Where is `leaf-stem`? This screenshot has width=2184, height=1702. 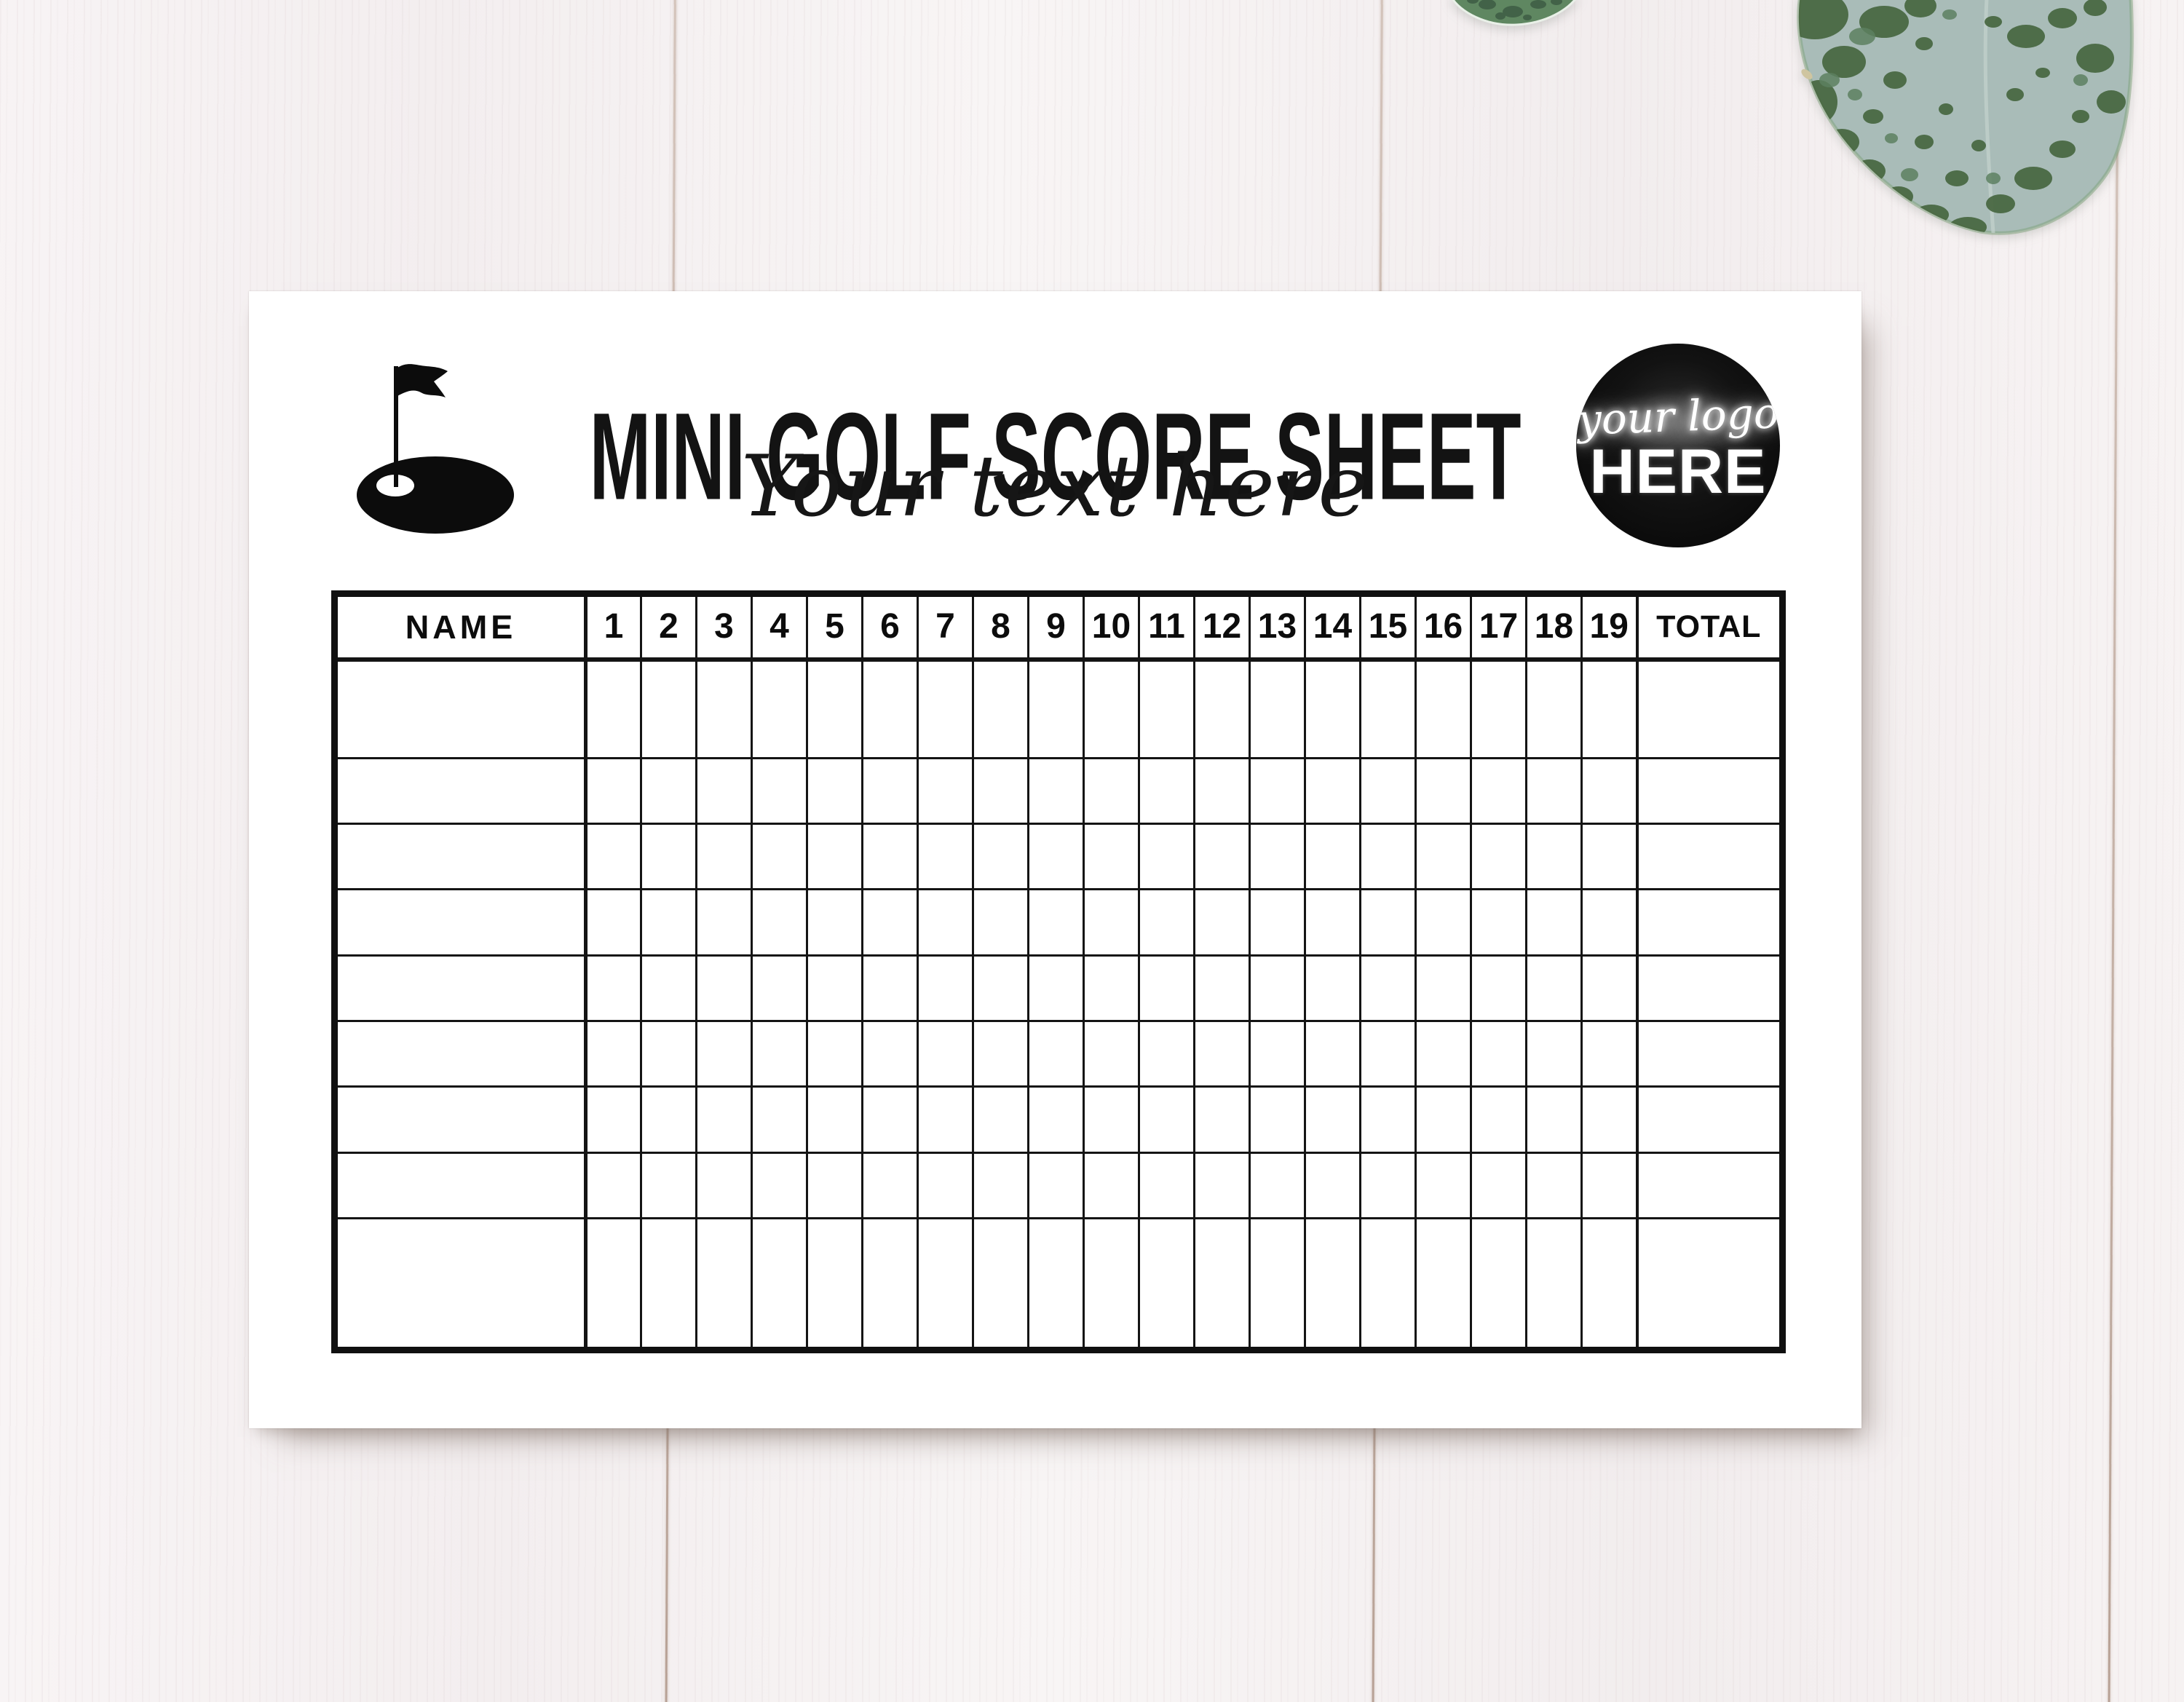
leaf-stem is located at coordinates (1807, 74).